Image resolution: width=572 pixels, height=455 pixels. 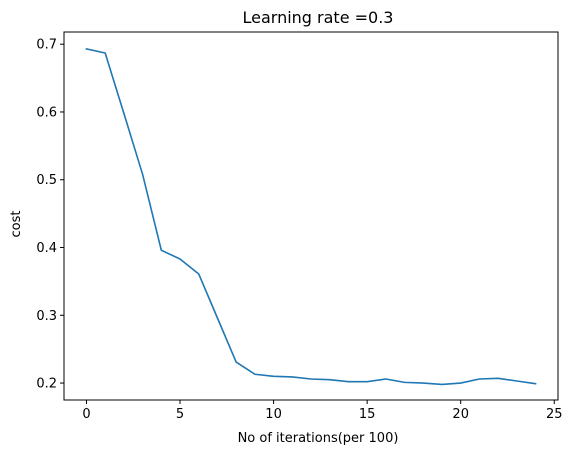 What do you see at coordinates (318, 17) in the screenshot?
I see `chart-title: Learning rate =0.3` at bounding box center [318, 17].